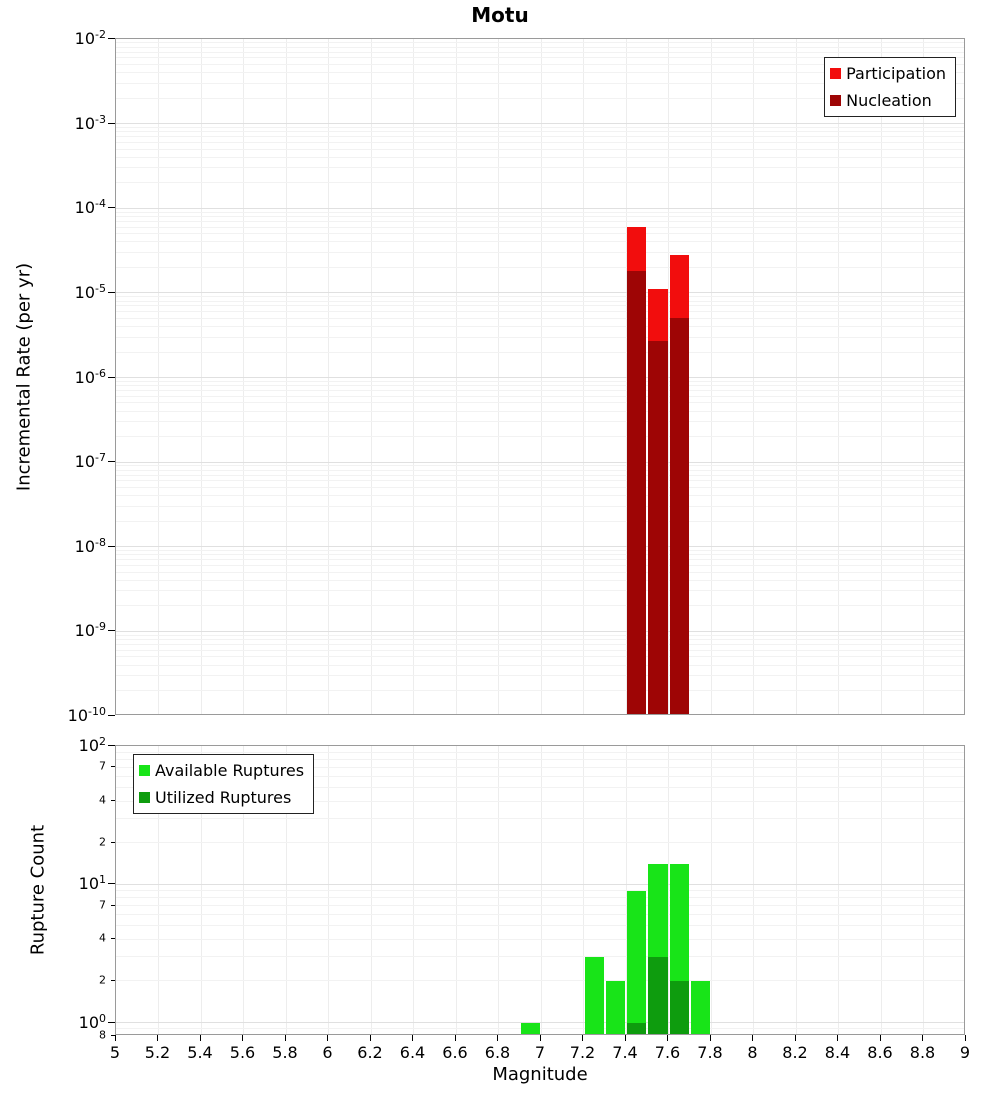 Image resolution: width=1000 pixels, height=1100 pixels. I want to click on legend-entry: Participation, so click(888, 73).